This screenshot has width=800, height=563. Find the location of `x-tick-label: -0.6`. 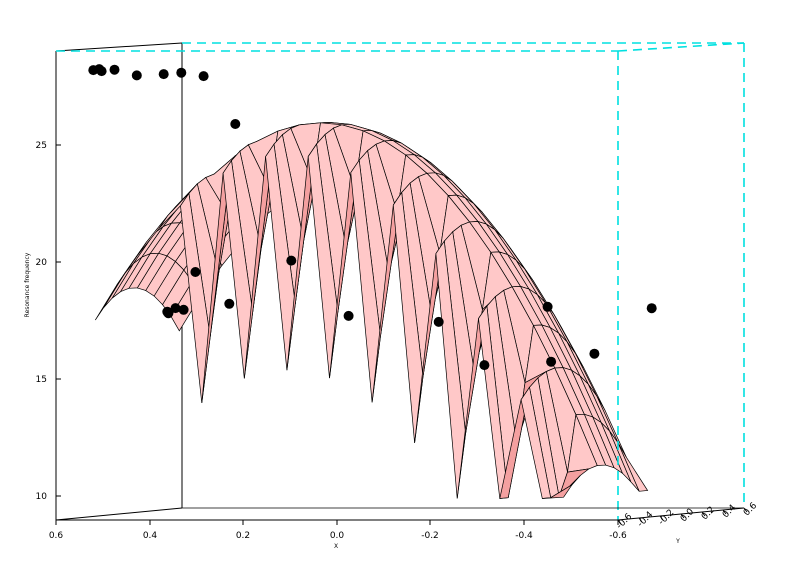

x-tick-label: -0.6 is located at coordinates (618, 536).